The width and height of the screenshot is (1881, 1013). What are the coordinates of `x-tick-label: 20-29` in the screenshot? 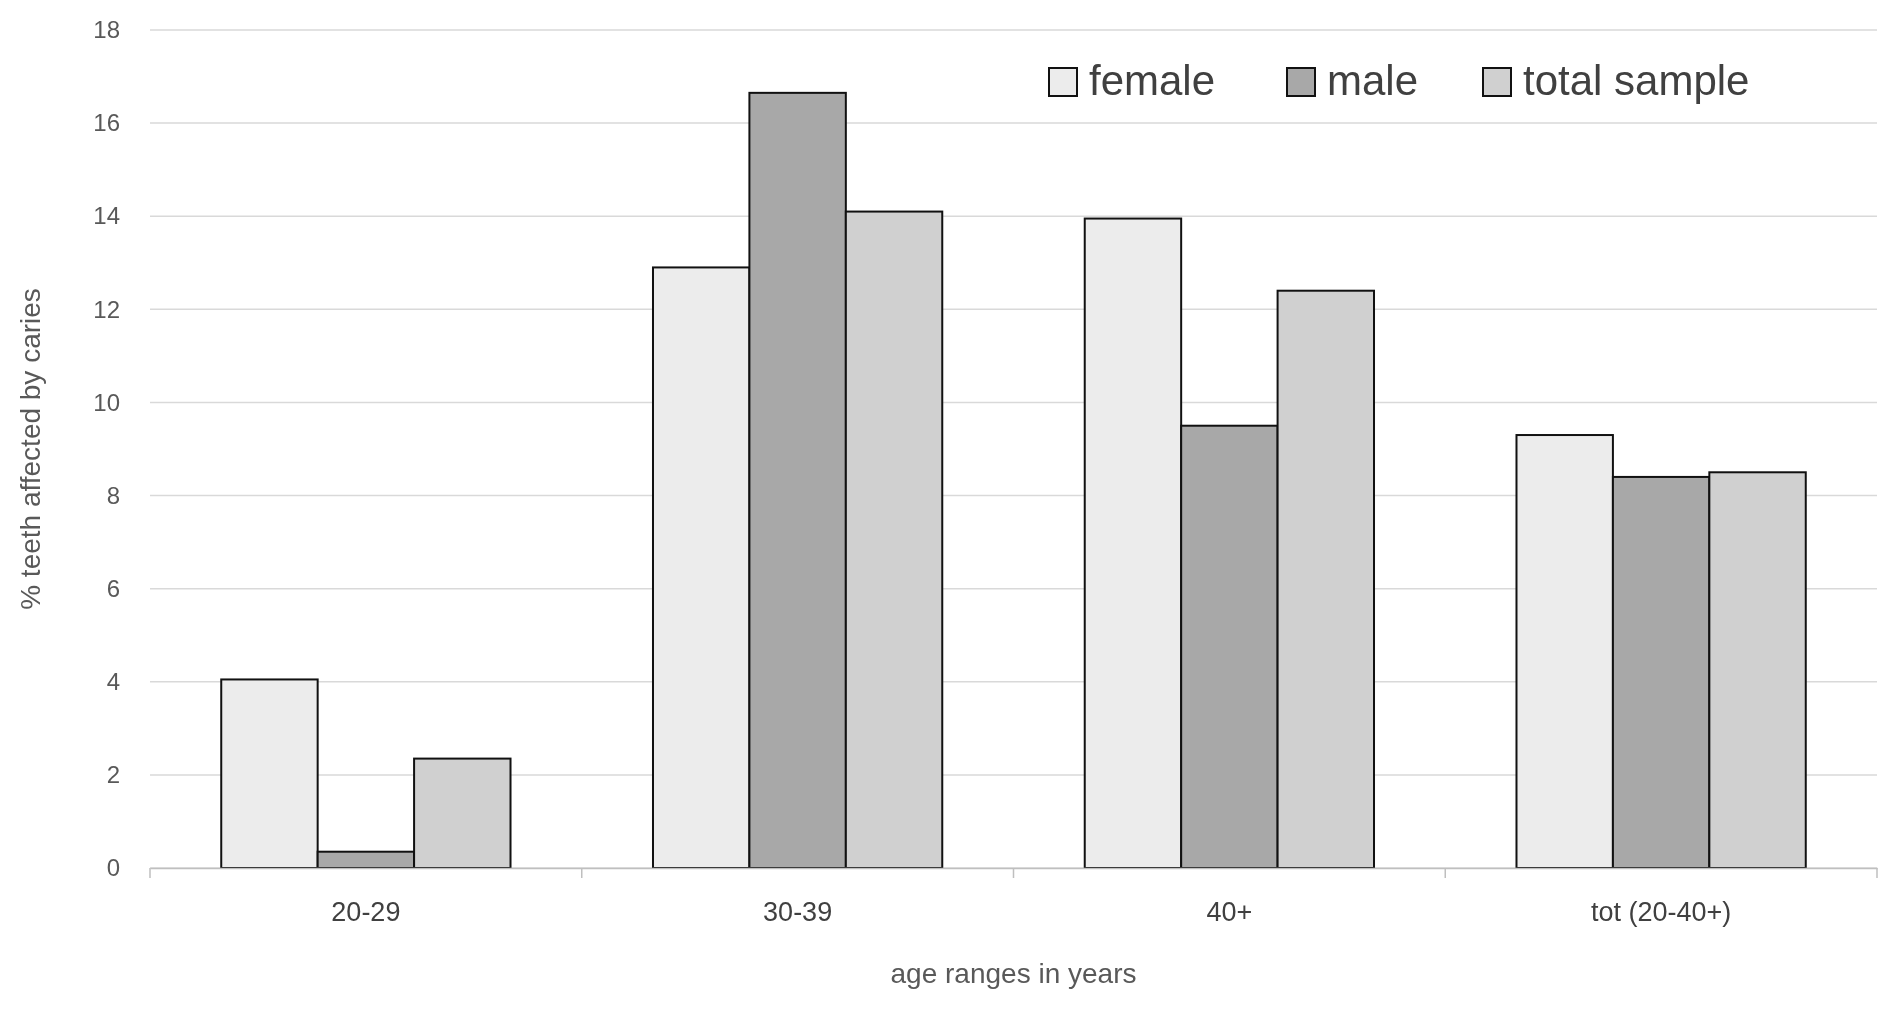 It's located at (366, 912).